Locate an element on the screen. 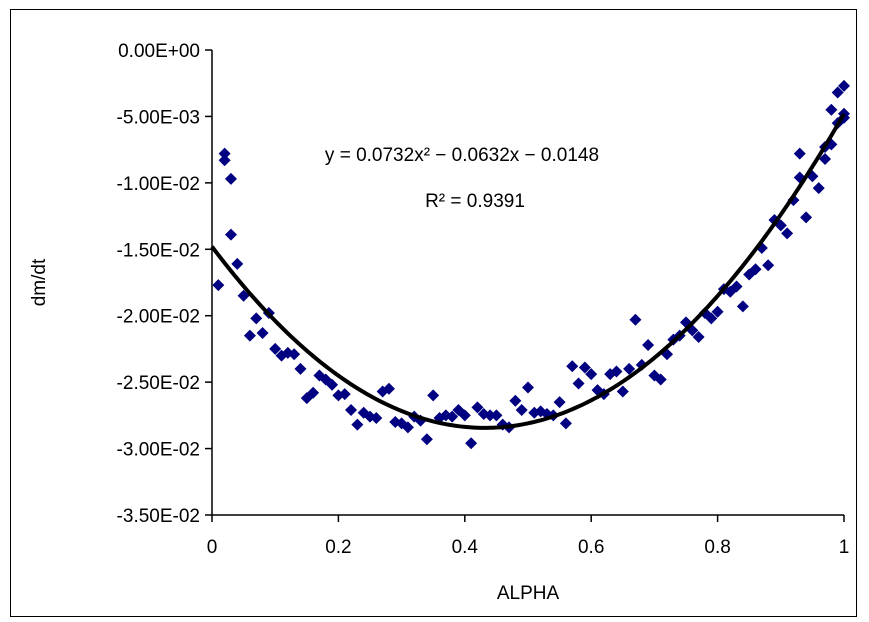 The width and height of the screenshot is (869, 622). x-axis-title: ALPHA is located at coordinates (528, 593).